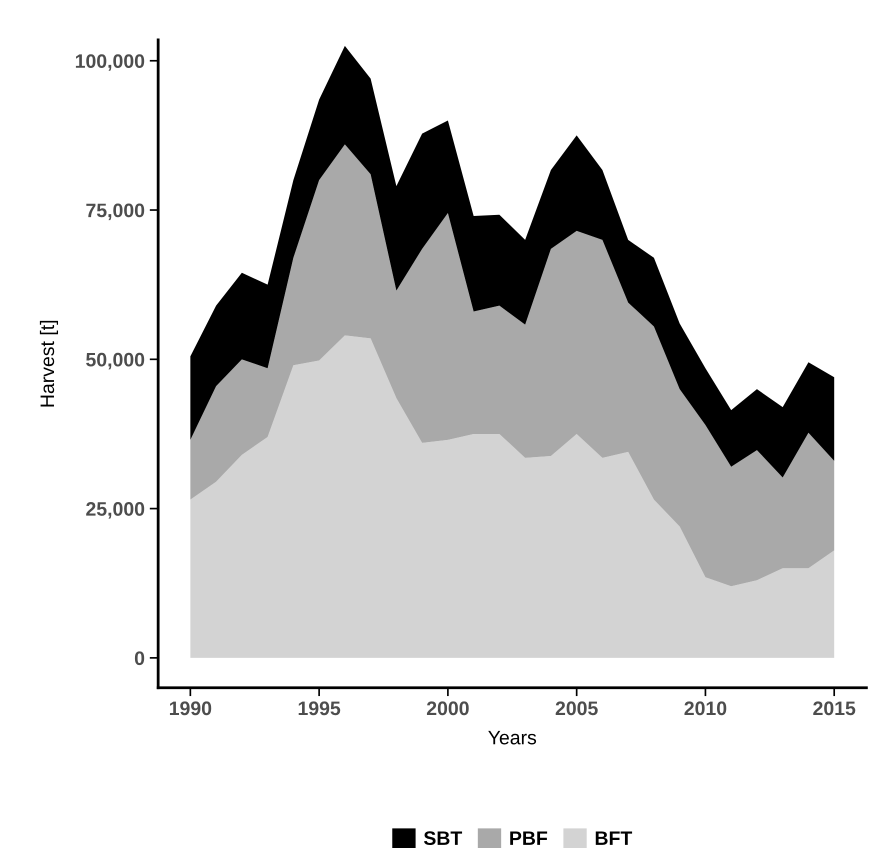 This screenshot has width=869, height=848. Describe the element at coordinates (447, 708) in the screenshot. I see `x-tick-label: 2000` at that location.